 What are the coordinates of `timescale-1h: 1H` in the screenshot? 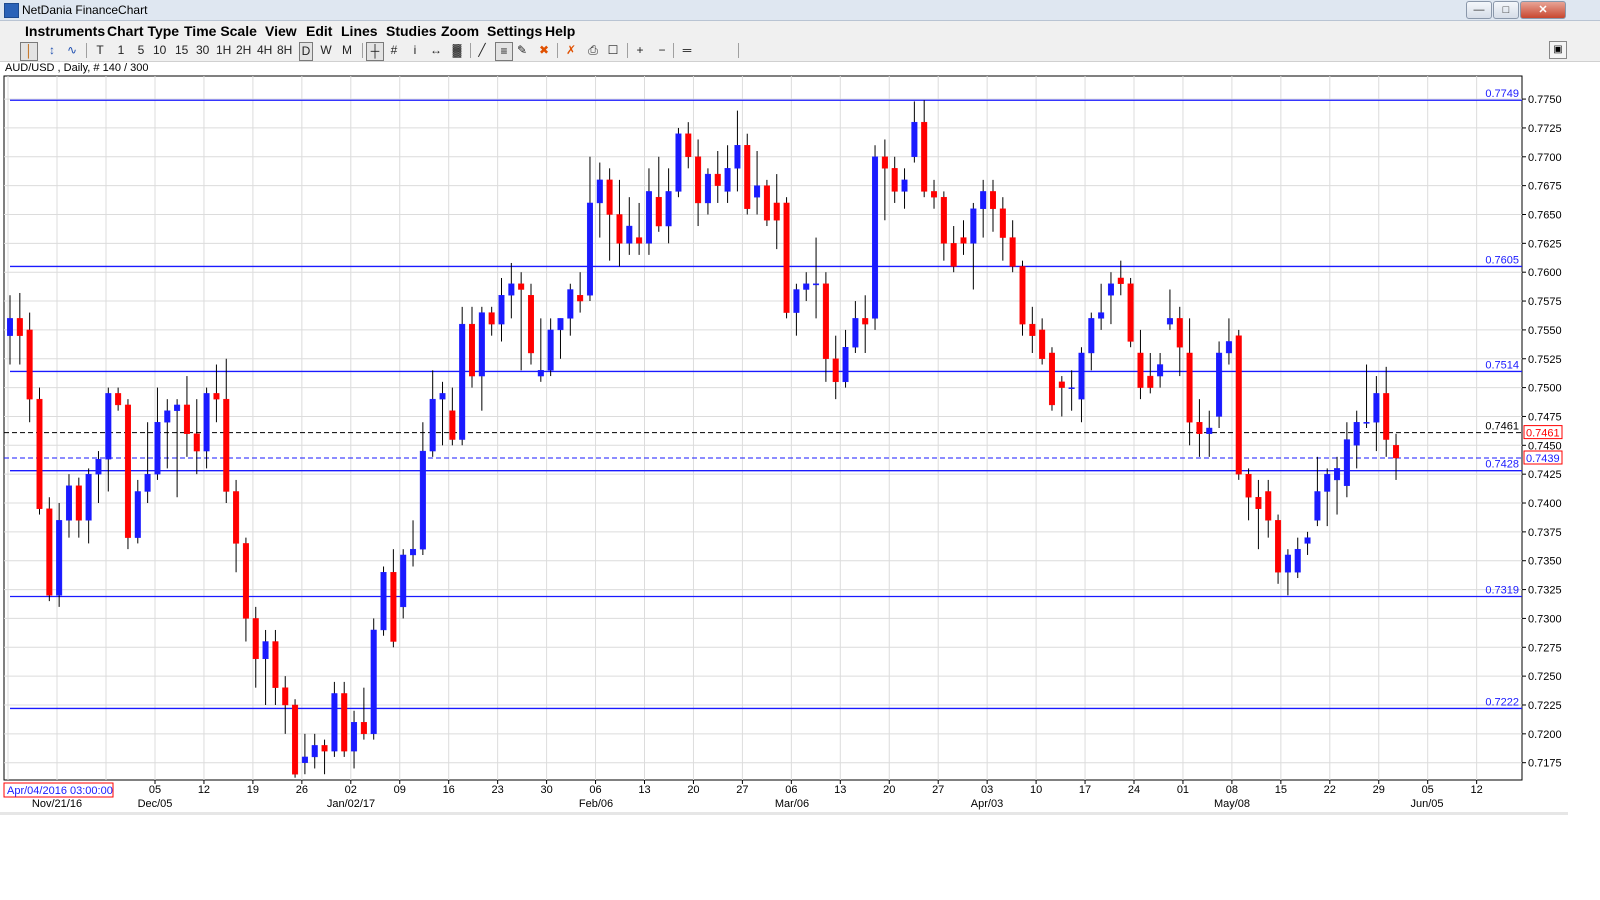 It's located at (224, 50).